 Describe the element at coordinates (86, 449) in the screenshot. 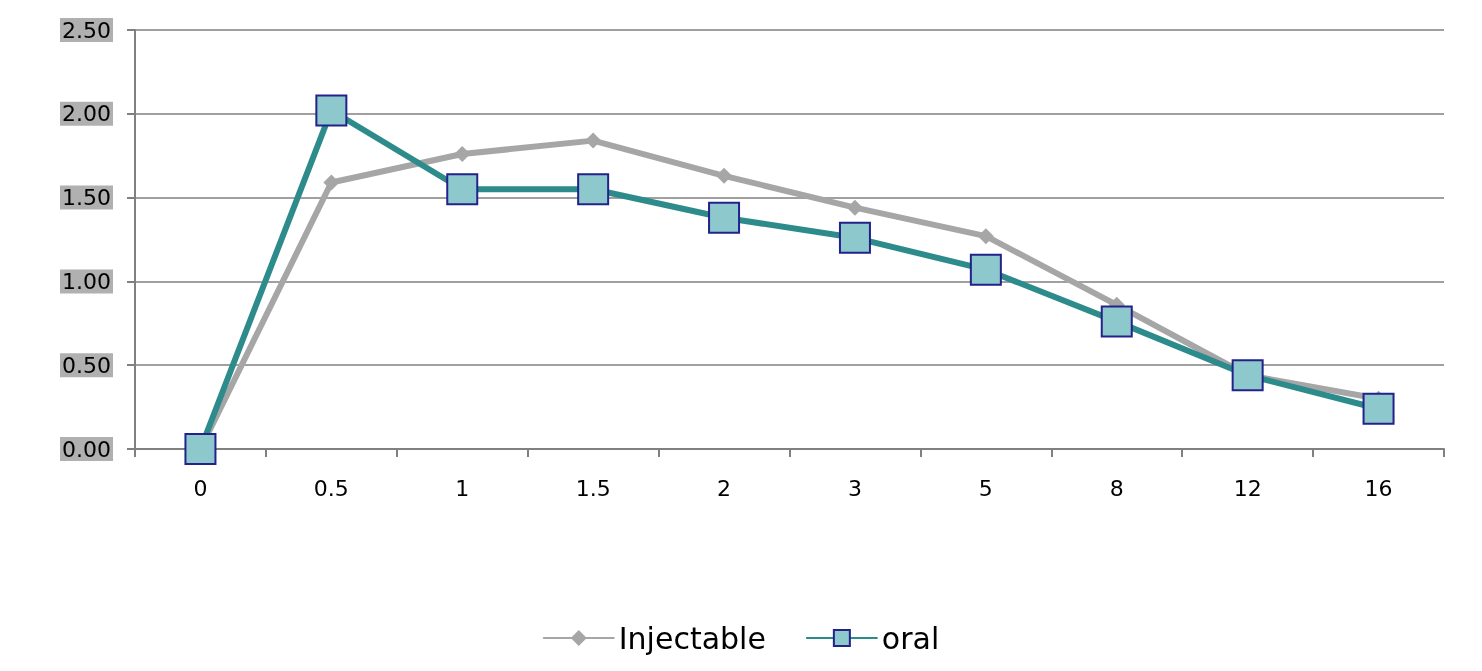

I see `y-tick-label: 0.00` at that location.